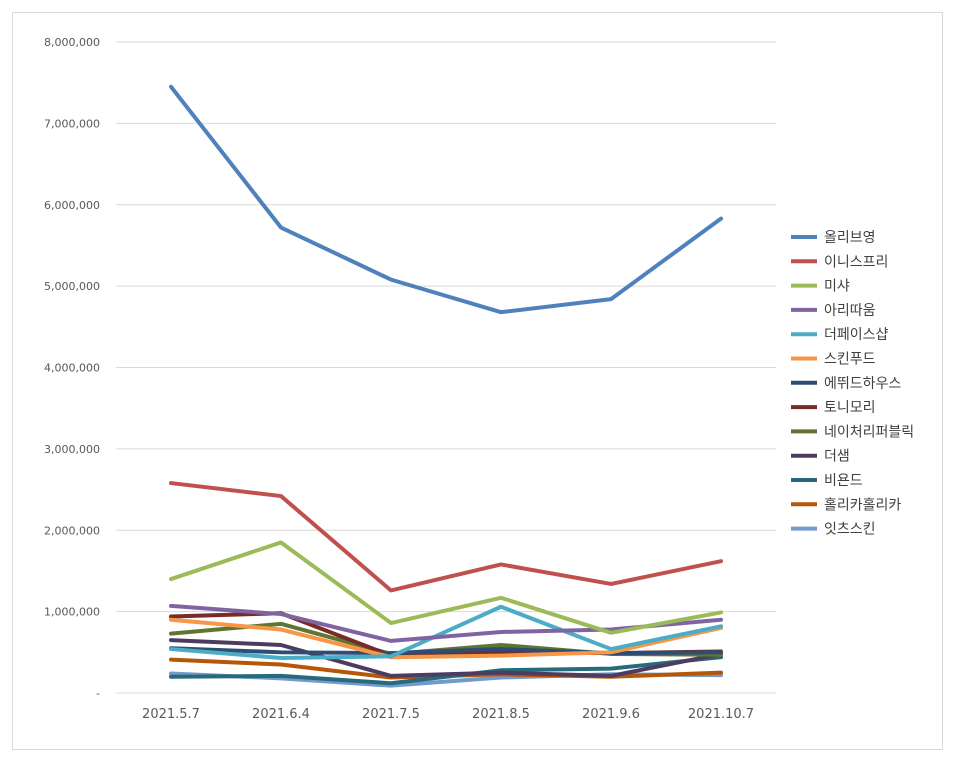 The height and width of the screenshot is (763, 955). I want to click on y-tick-label: 8,000,000, so click(72, 42).